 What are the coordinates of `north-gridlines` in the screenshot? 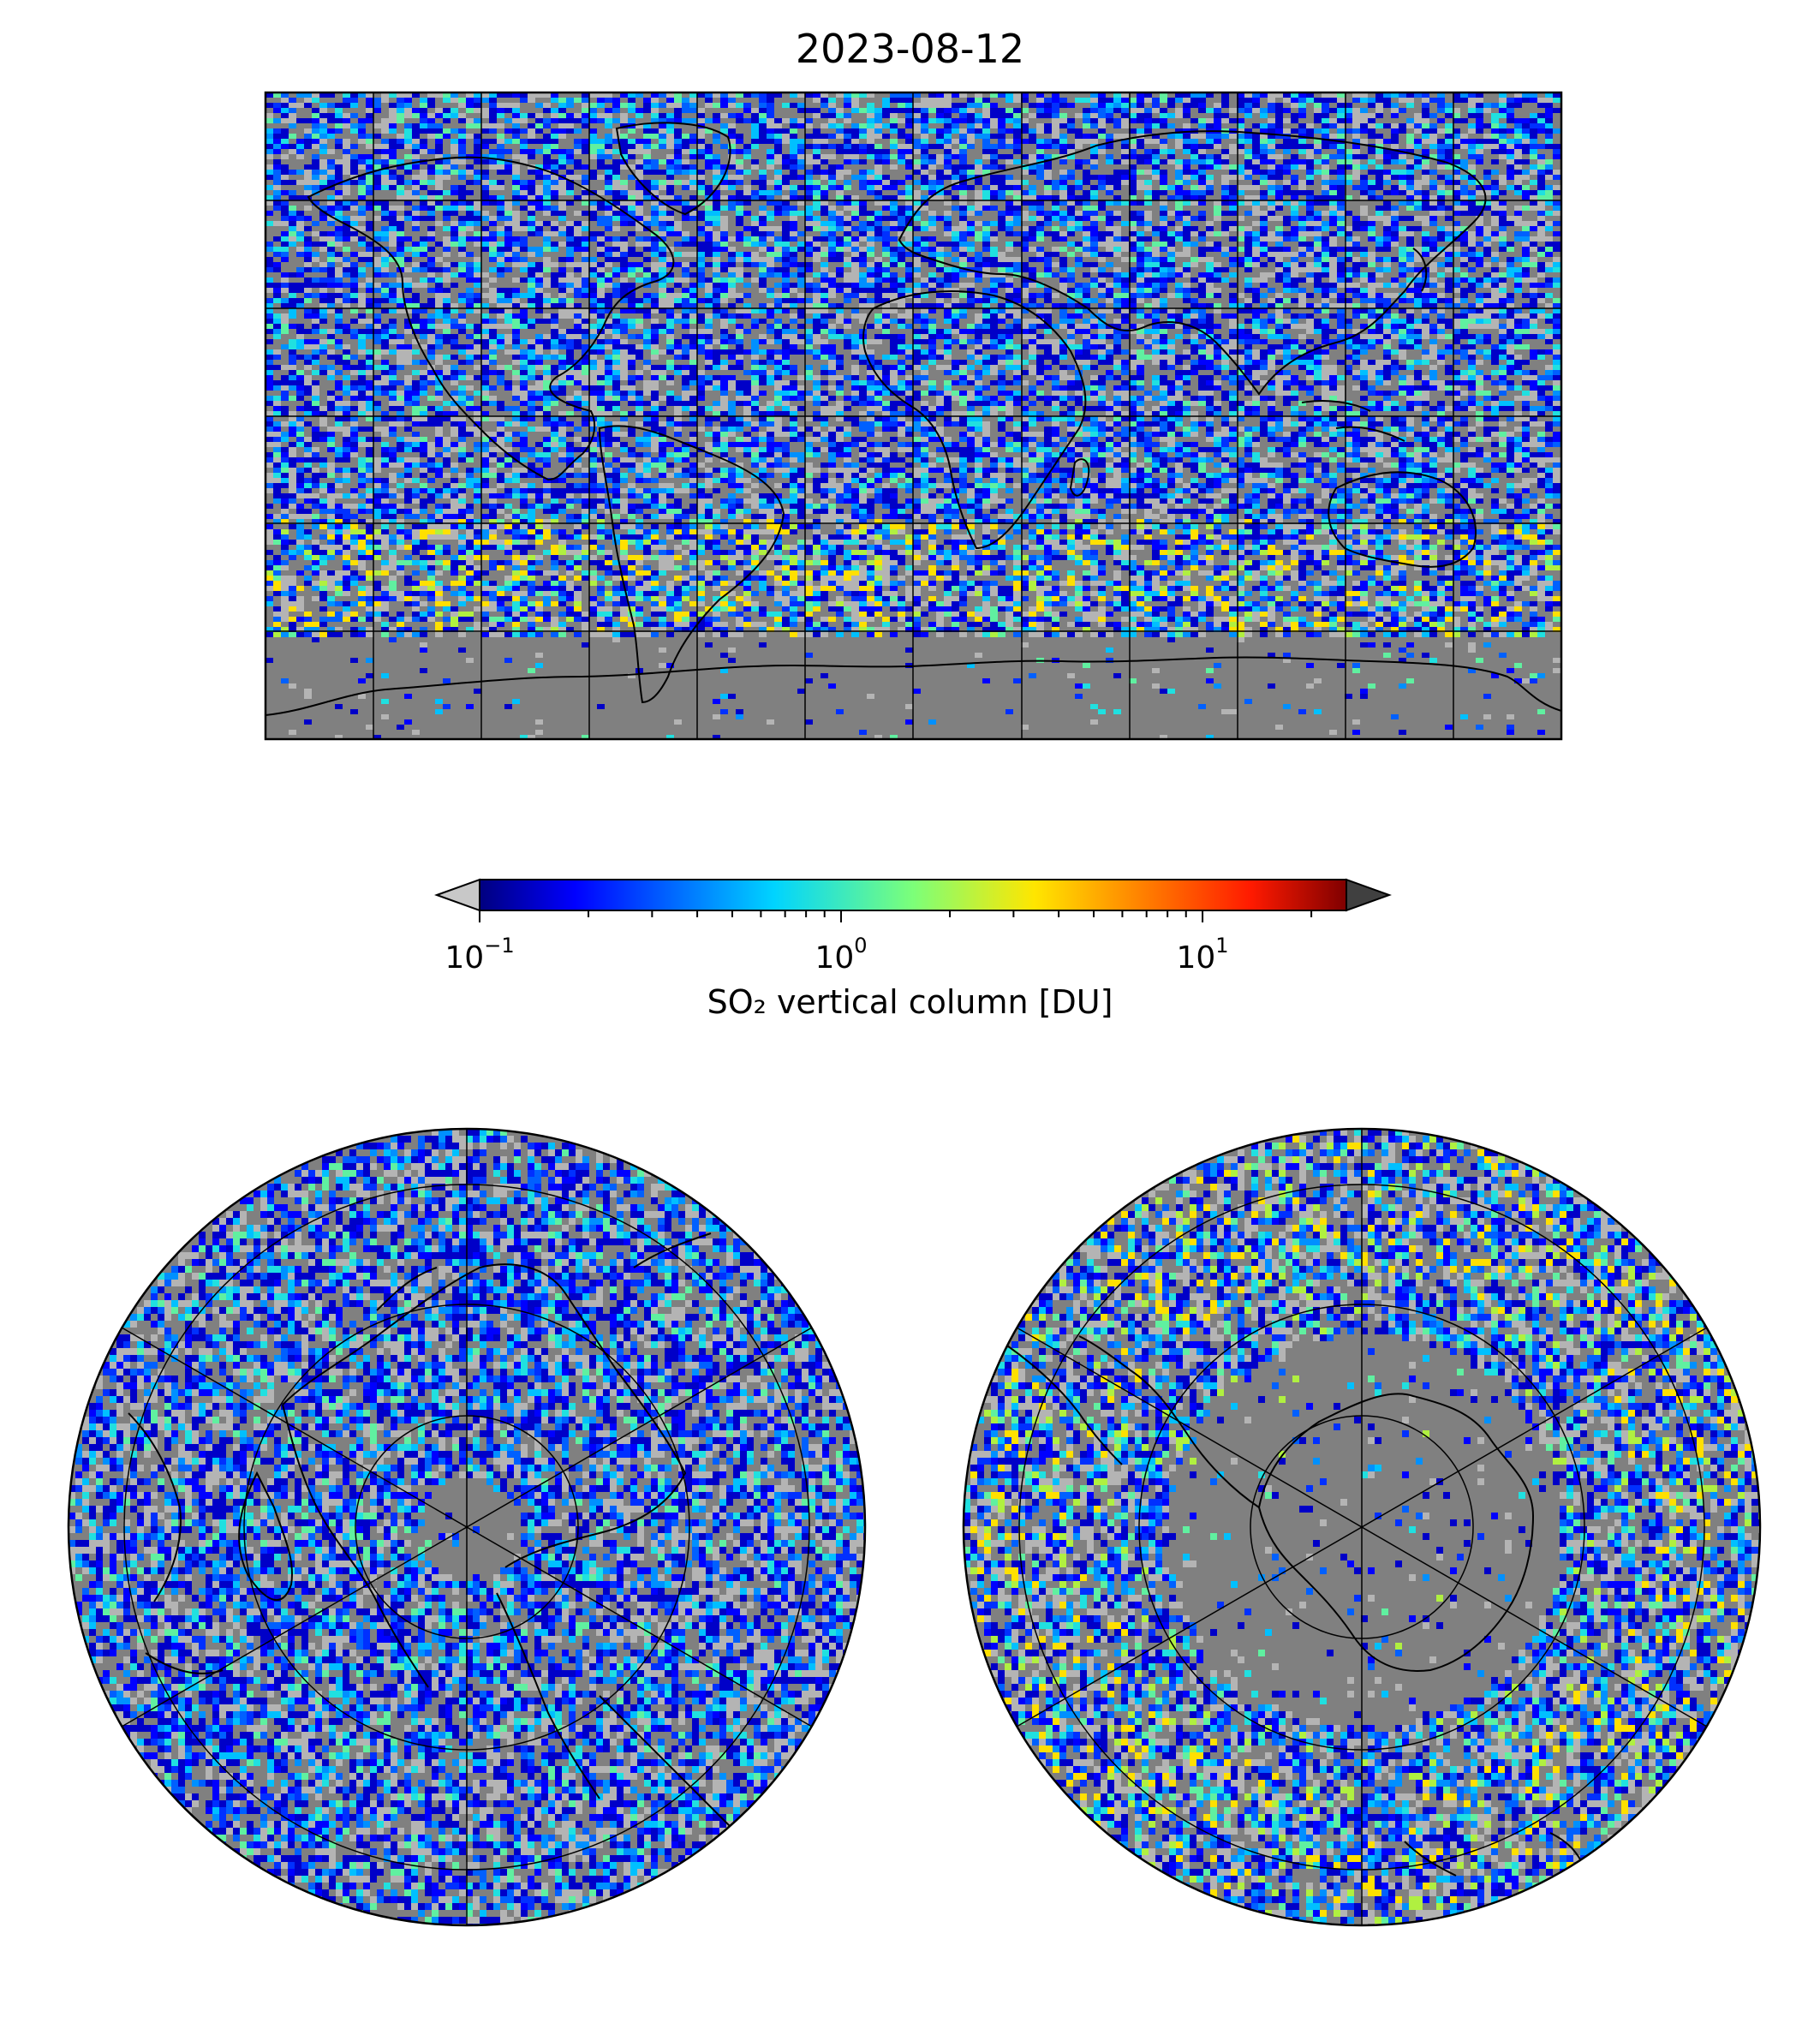 It's located at (467, 1527).